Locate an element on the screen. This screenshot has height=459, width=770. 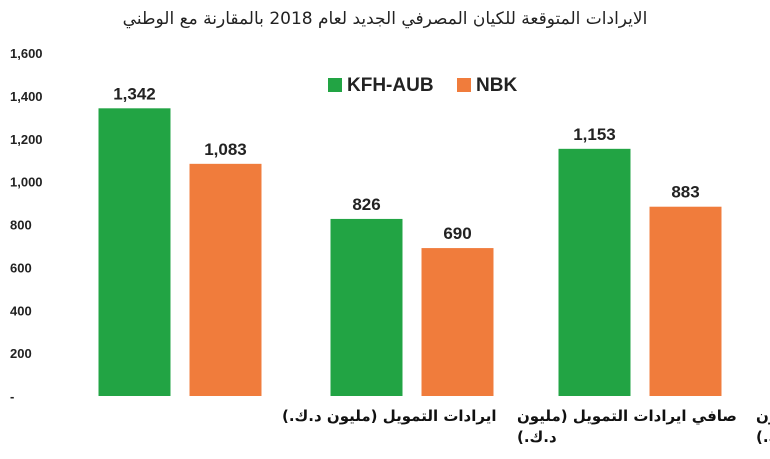
y-tick-label: 1,200 is located at coordinates (26, 139).